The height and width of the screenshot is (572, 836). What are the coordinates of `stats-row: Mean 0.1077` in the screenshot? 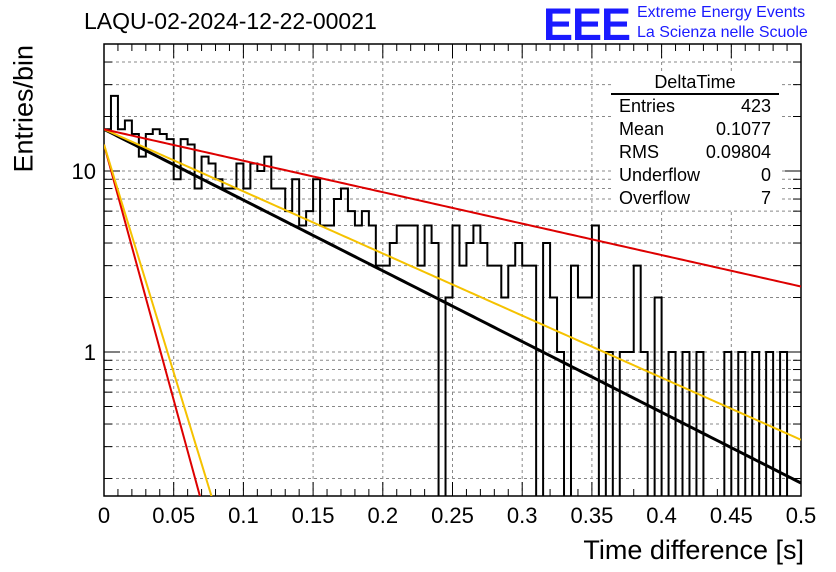 It's located at (695, 129).